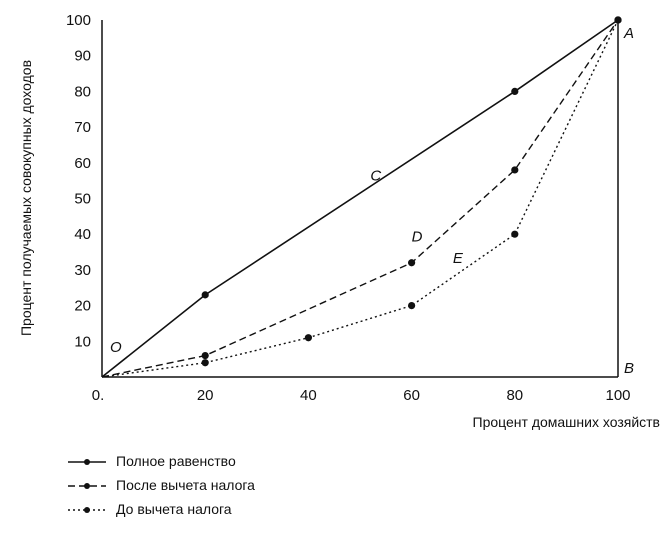 Image resolution: width=672 pixels, height=535 pixels. I want to click on x-tick-label: 40, so click(308, 395).